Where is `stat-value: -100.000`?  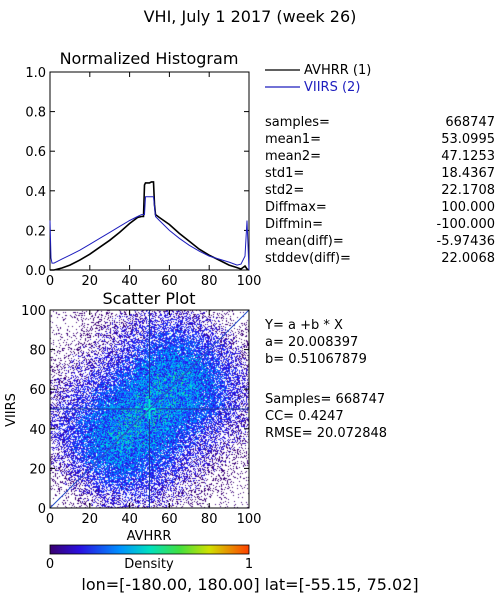 stat-value: -100.000 is located at coordinates (466, 224).